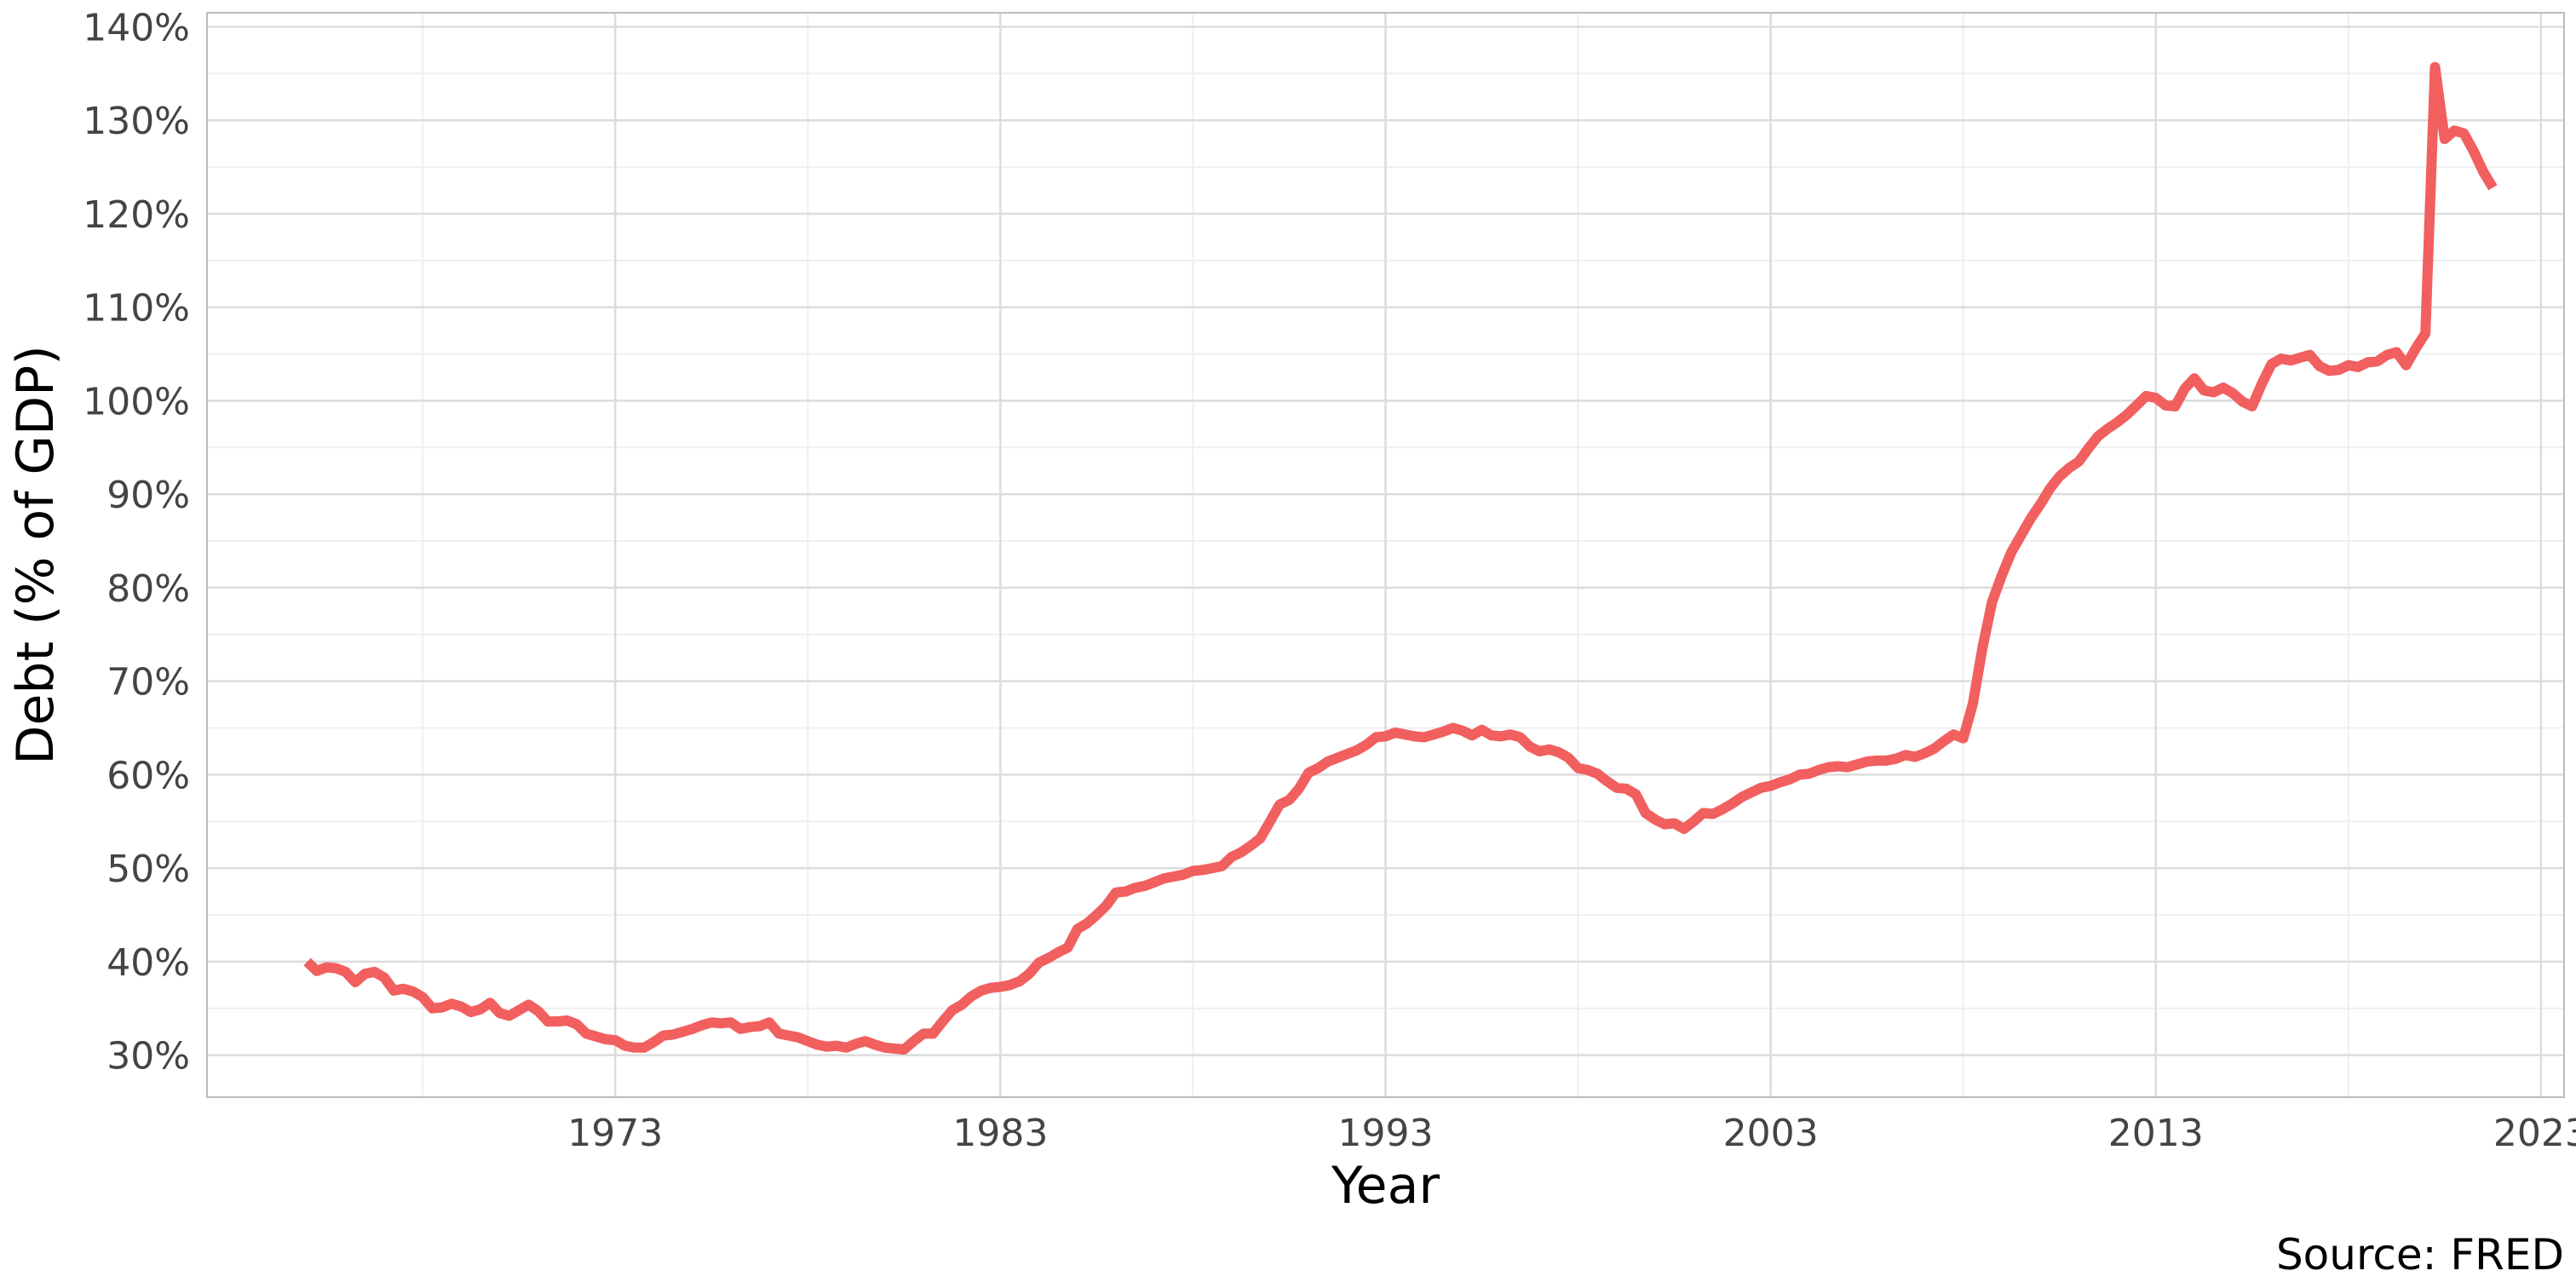  I want to click on y-tick-label: 120%, so click(136, 215).